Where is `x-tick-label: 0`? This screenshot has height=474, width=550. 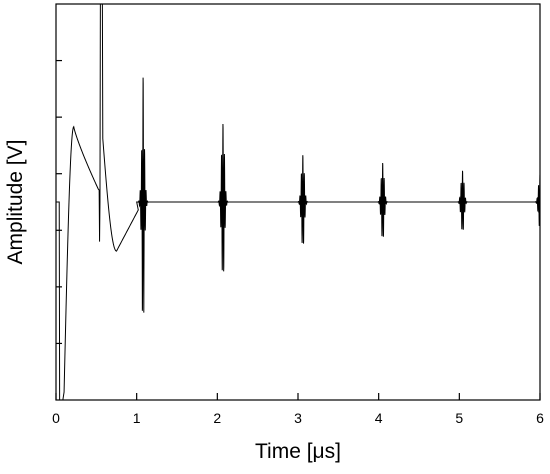
x-tick-label: 0 is located at coordinates (56, 418).